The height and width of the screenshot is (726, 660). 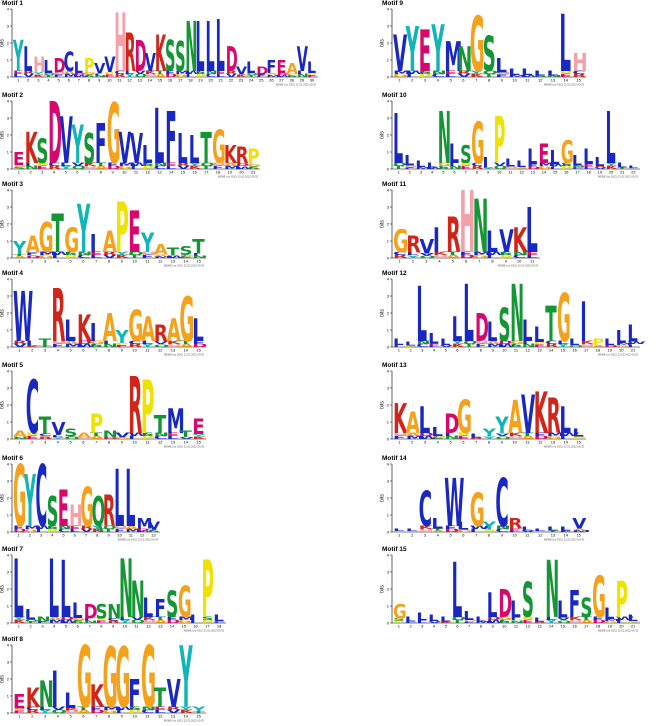 What do you see at coordinates (488, 172) in the screenshot?
I see `position-label: 9` at bounding box center [488, 172].